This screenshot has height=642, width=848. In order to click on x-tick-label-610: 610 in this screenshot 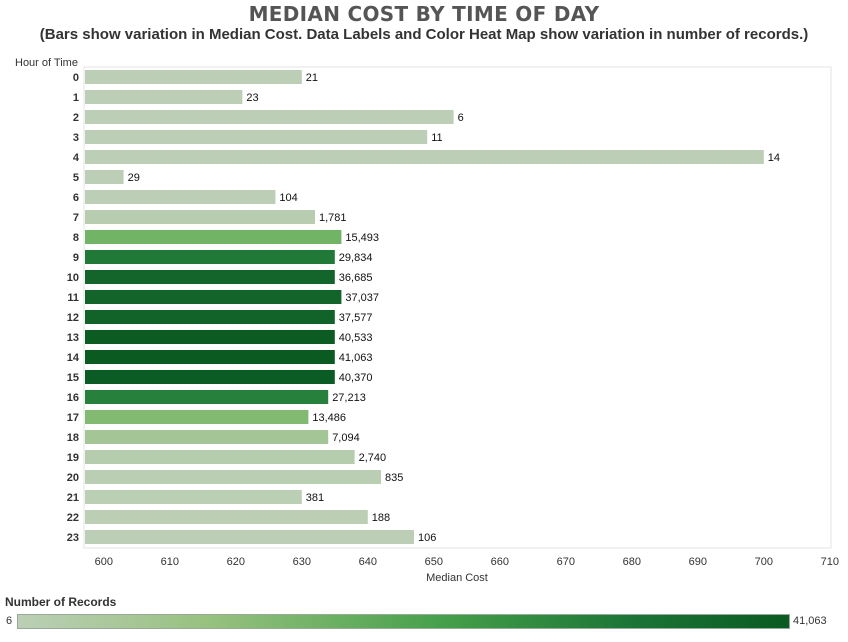, I will do `click(170, 562)`.